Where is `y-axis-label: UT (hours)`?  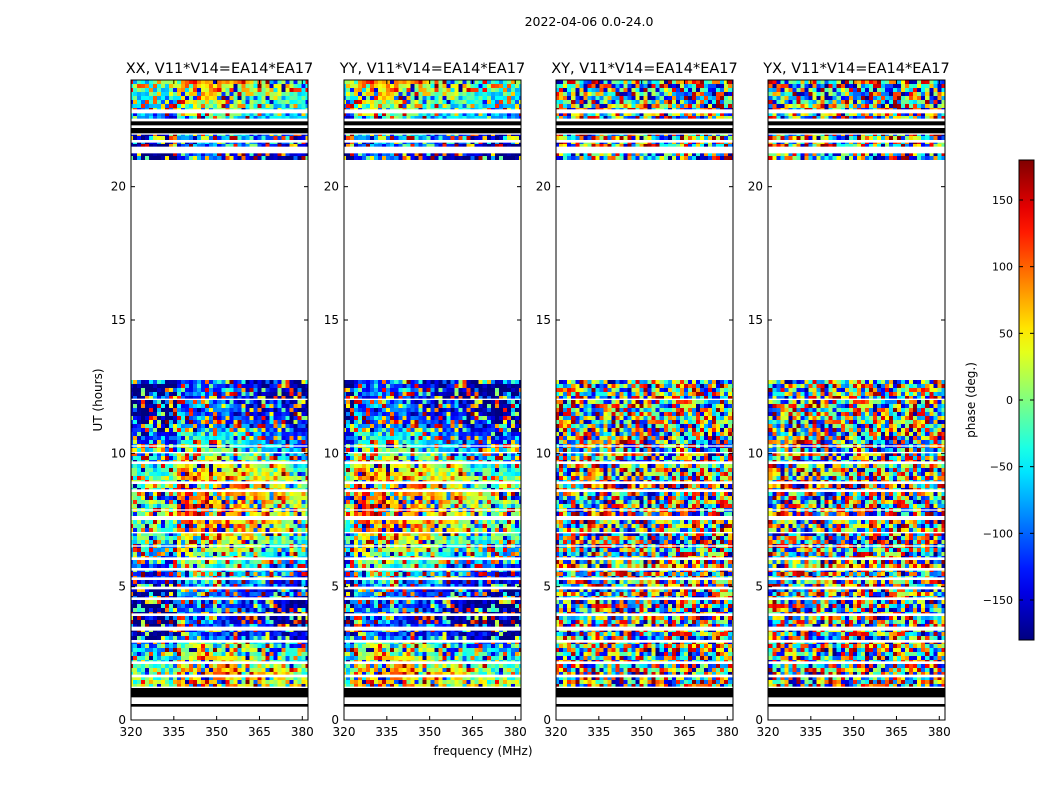
y-axis-label: UT (hours) is located at coordinates (98, 399).